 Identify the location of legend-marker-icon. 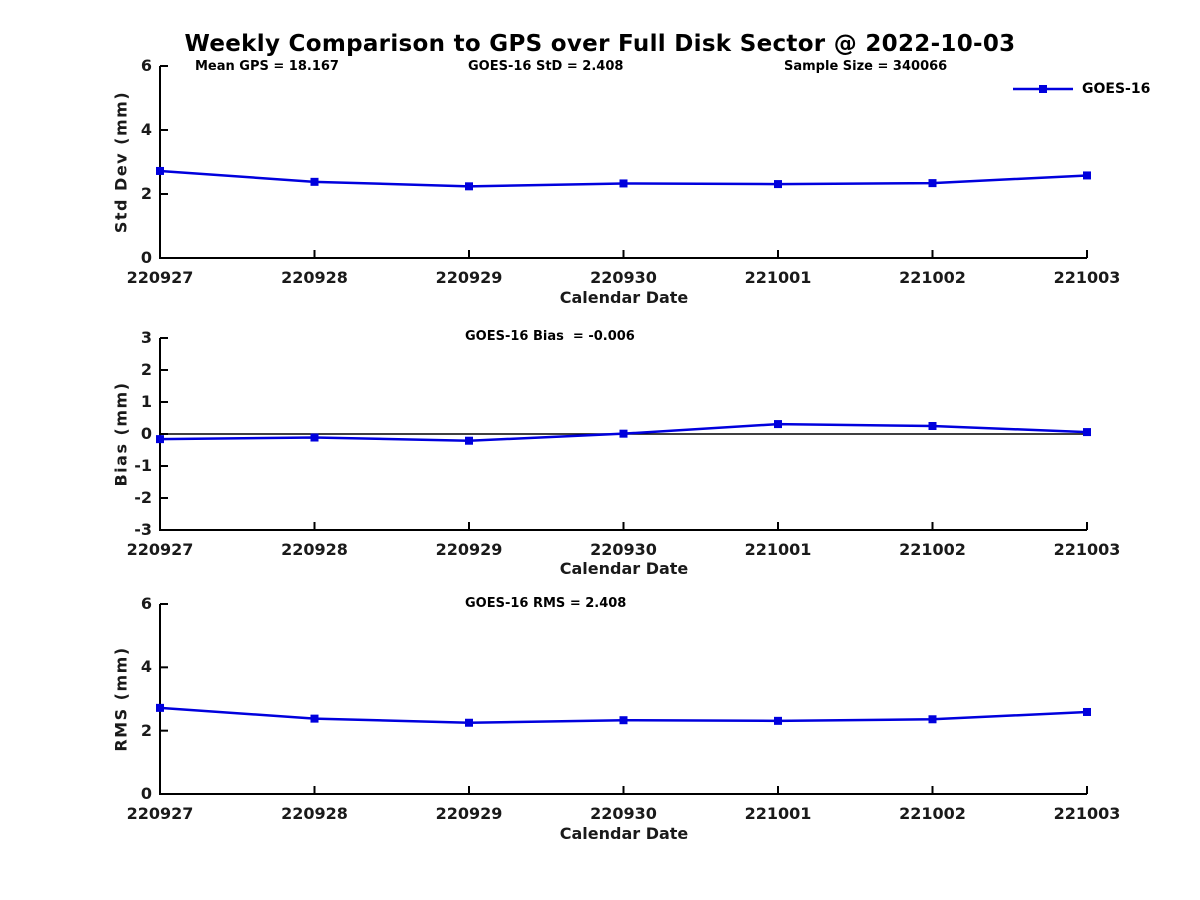
(1043, 89).